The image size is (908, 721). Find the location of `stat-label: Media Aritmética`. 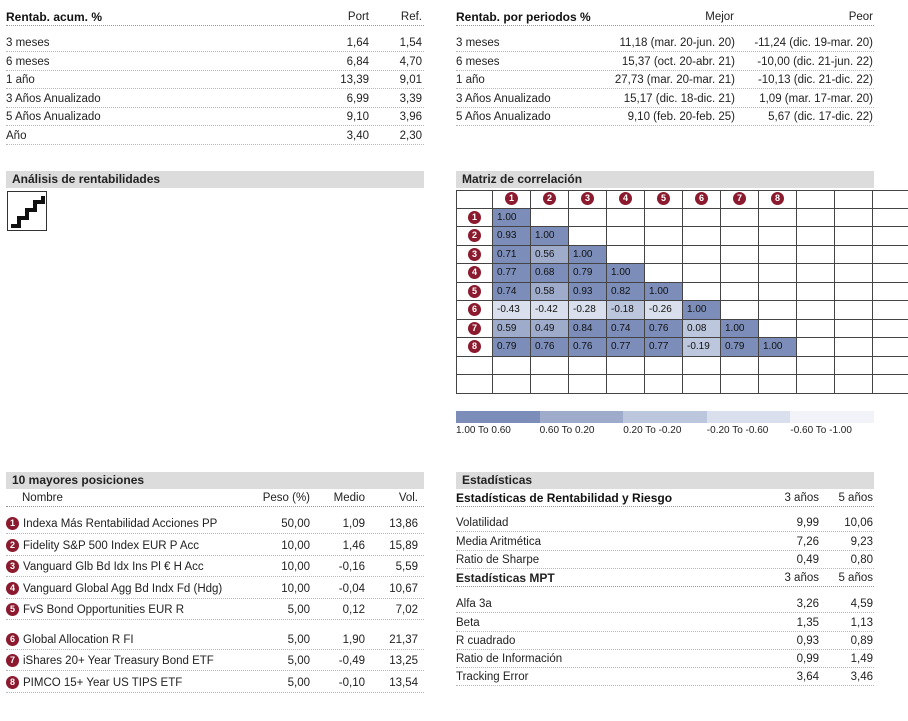

stat-label: Media Aritmética is located at coordinates (499, 542).